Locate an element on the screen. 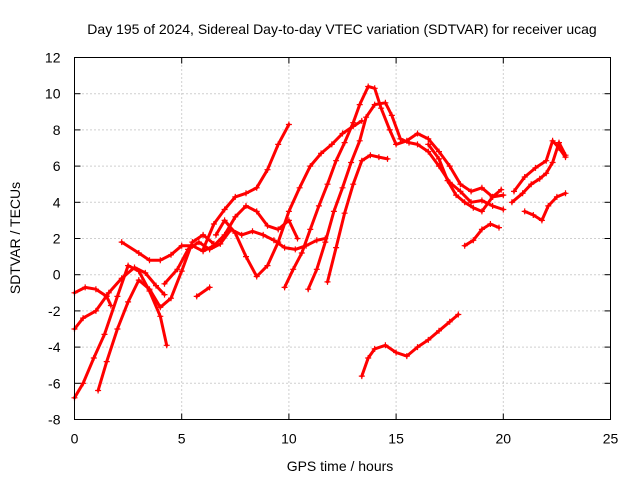 This screenshot has width=640, height=480. y-tick-label: 0 is located at coordinates (57, 275).